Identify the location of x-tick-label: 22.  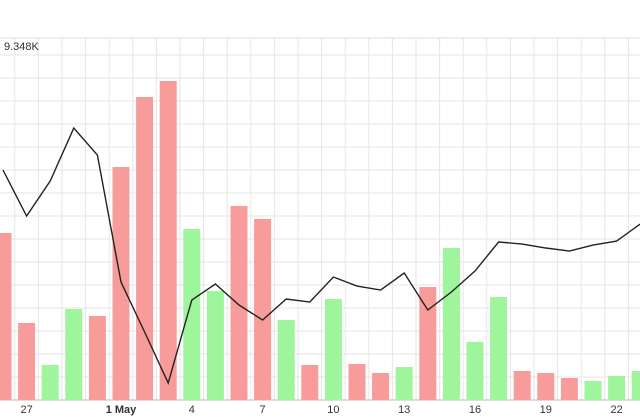
(616, 410).